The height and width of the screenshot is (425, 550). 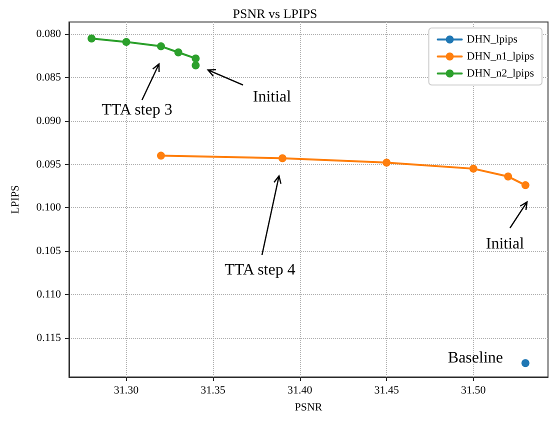 What do you see at coordinates (16, 199) in the screenshot?
I see `y-axis-title: LPIPS` at bounding box center [16, 199].